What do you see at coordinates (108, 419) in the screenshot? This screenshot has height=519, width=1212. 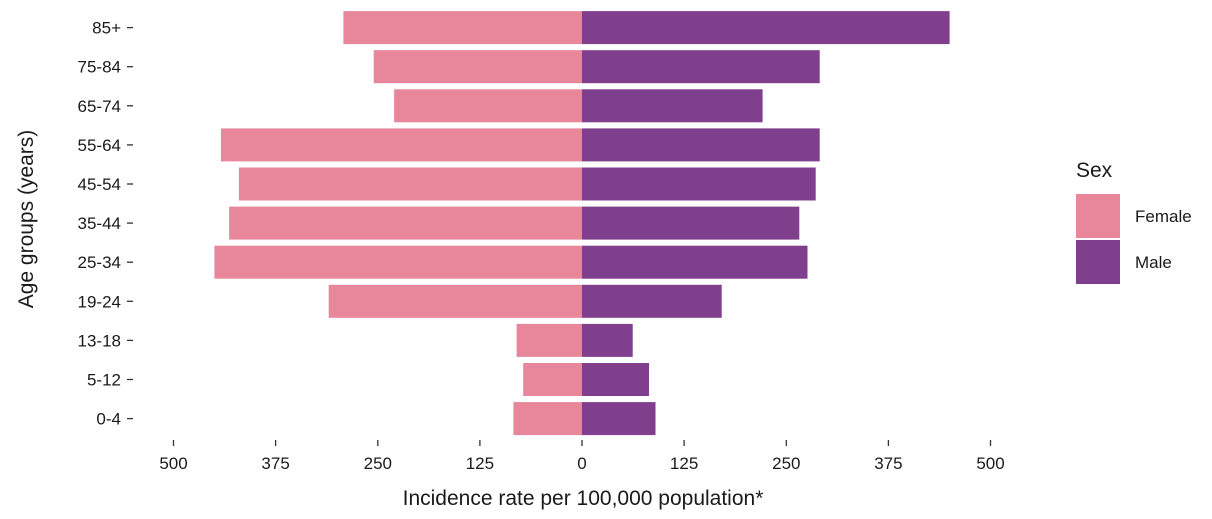 I see `y-tick-label-0-4: 0-4` at bounding box center [108, 419].